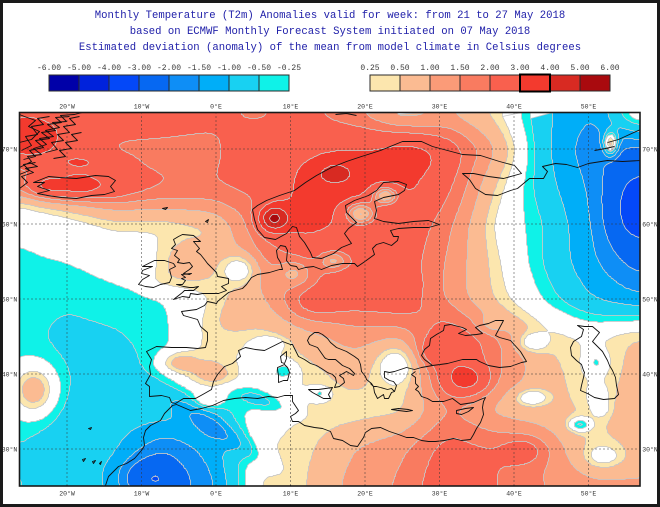 The image size is (660, 507). Describe the element at coordinates (489, 68) in the screenshot. I see `svg-text: 2.00` at that location.